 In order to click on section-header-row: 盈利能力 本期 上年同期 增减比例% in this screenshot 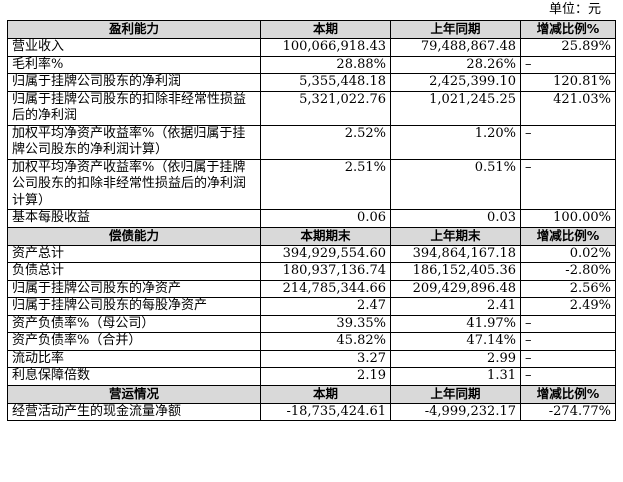, I will do `click(311, 29)`.